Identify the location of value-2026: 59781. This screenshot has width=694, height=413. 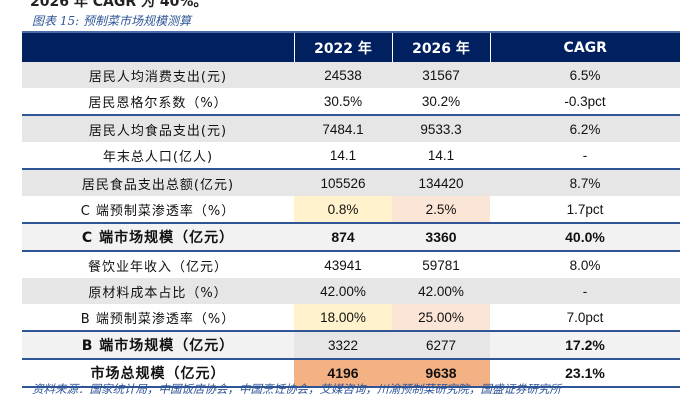
(441, 264).